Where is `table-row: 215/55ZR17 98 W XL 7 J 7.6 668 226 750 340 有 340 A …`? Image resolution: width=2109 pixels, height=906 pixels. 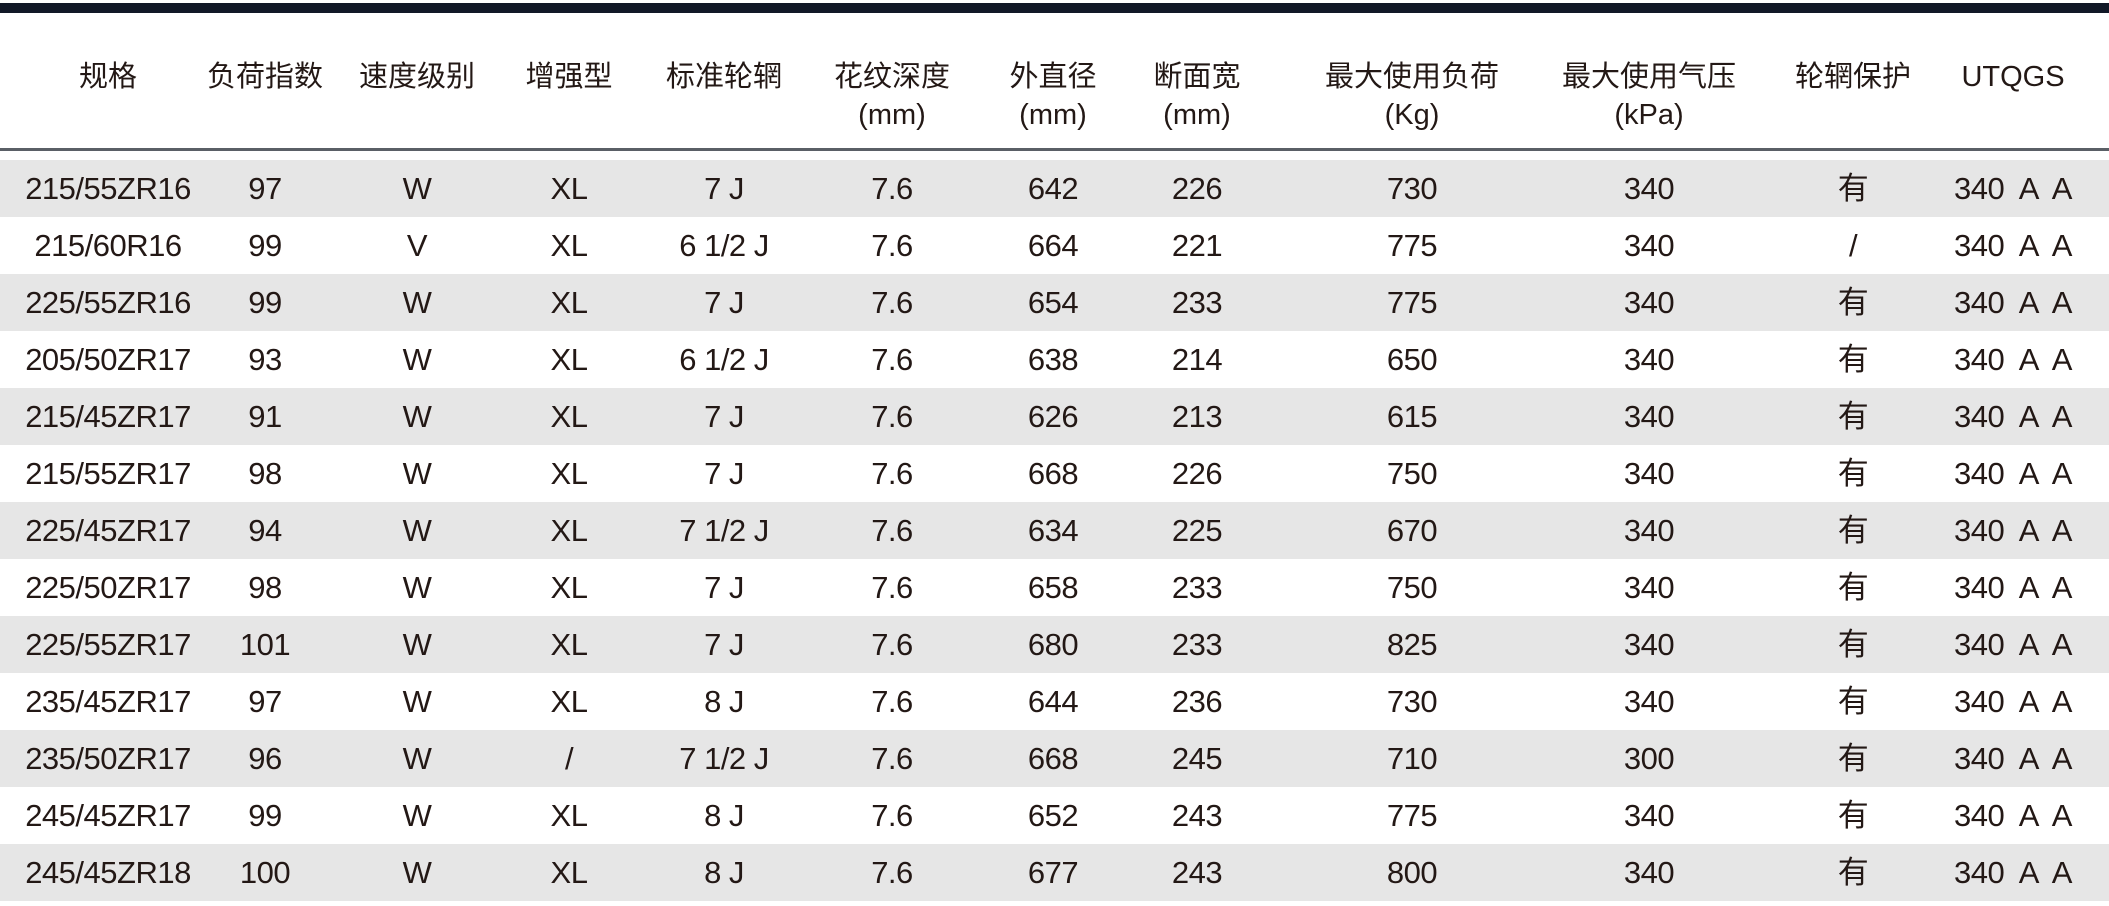 table-row: 215/55ZR17 98 W XL 7 J 7.6 668 226 750 340 有 340 A … is located at coordinates (1054, 473).